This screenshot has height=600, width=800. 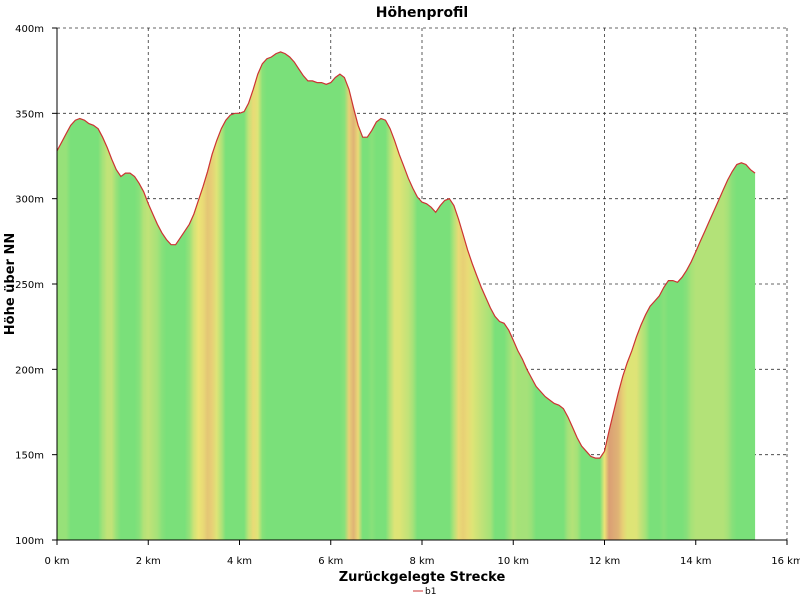 I want to click on x-tick-label: 10 km, so click(x=513, y=561).